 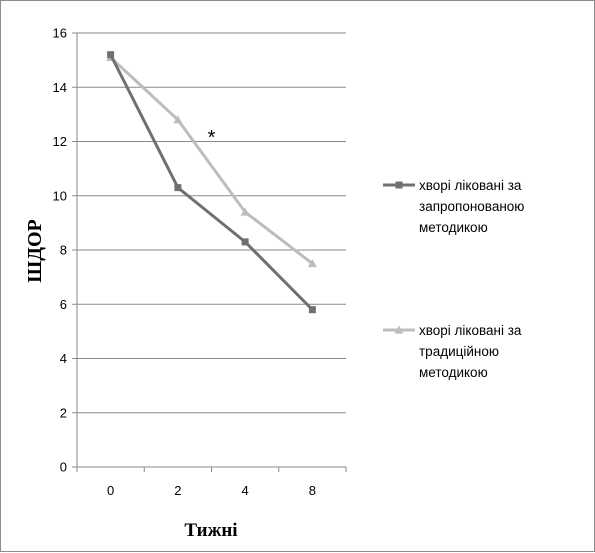 I want to click on y-tick-label: 8, so click(x=63, y=250).